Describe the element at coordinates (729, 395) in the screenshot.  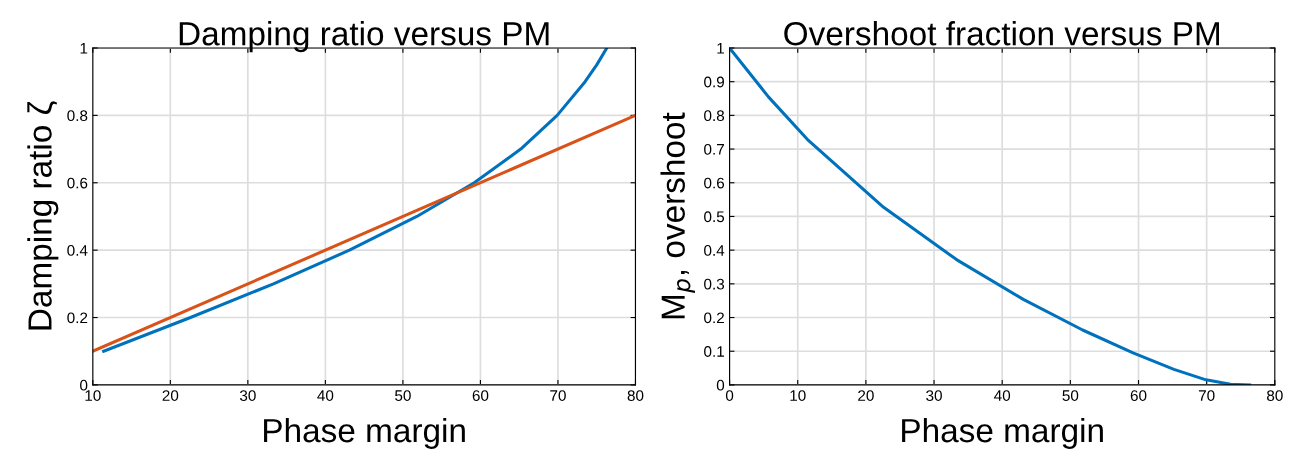
I see `x-tick-label: 0` at that location.